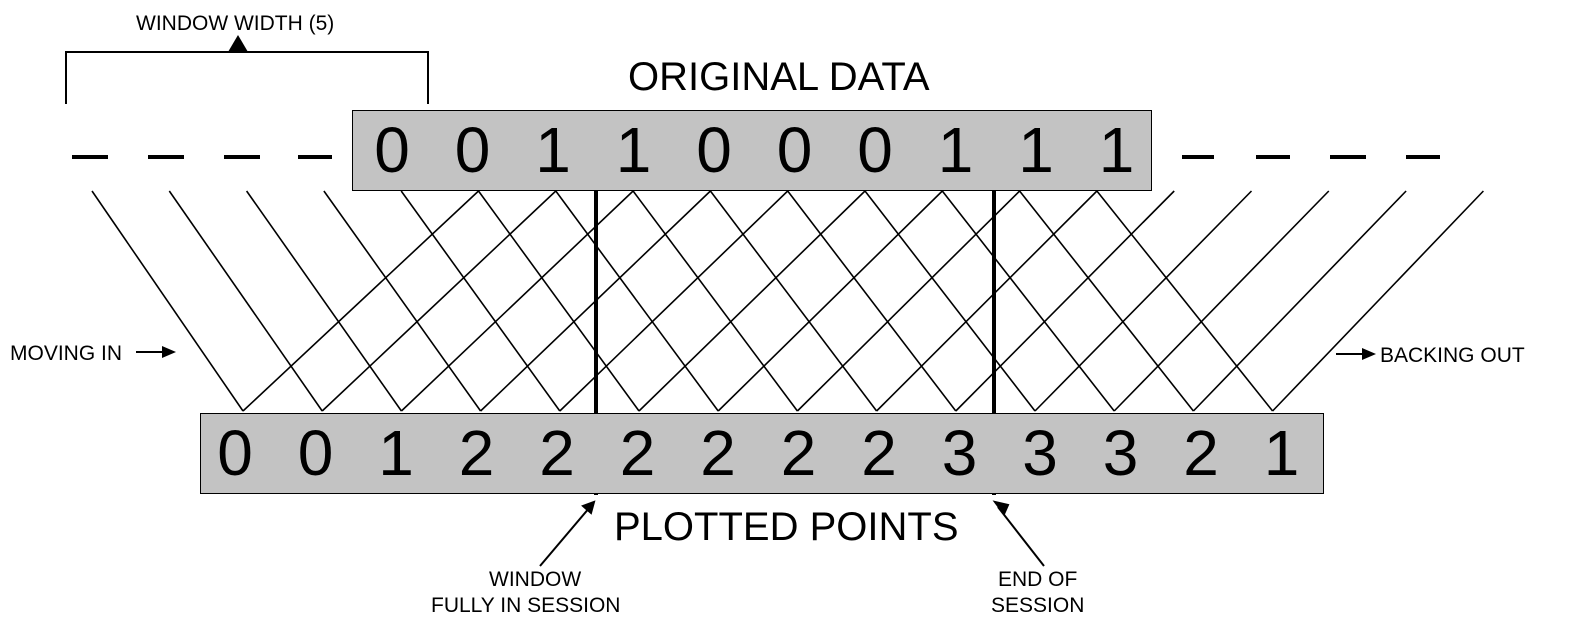 The image size is (1586, 640). Describe the element at coordinates (235, 23) in the screenshot. I see `window-width-label: WINDOW WIDTH (5)` at that location.